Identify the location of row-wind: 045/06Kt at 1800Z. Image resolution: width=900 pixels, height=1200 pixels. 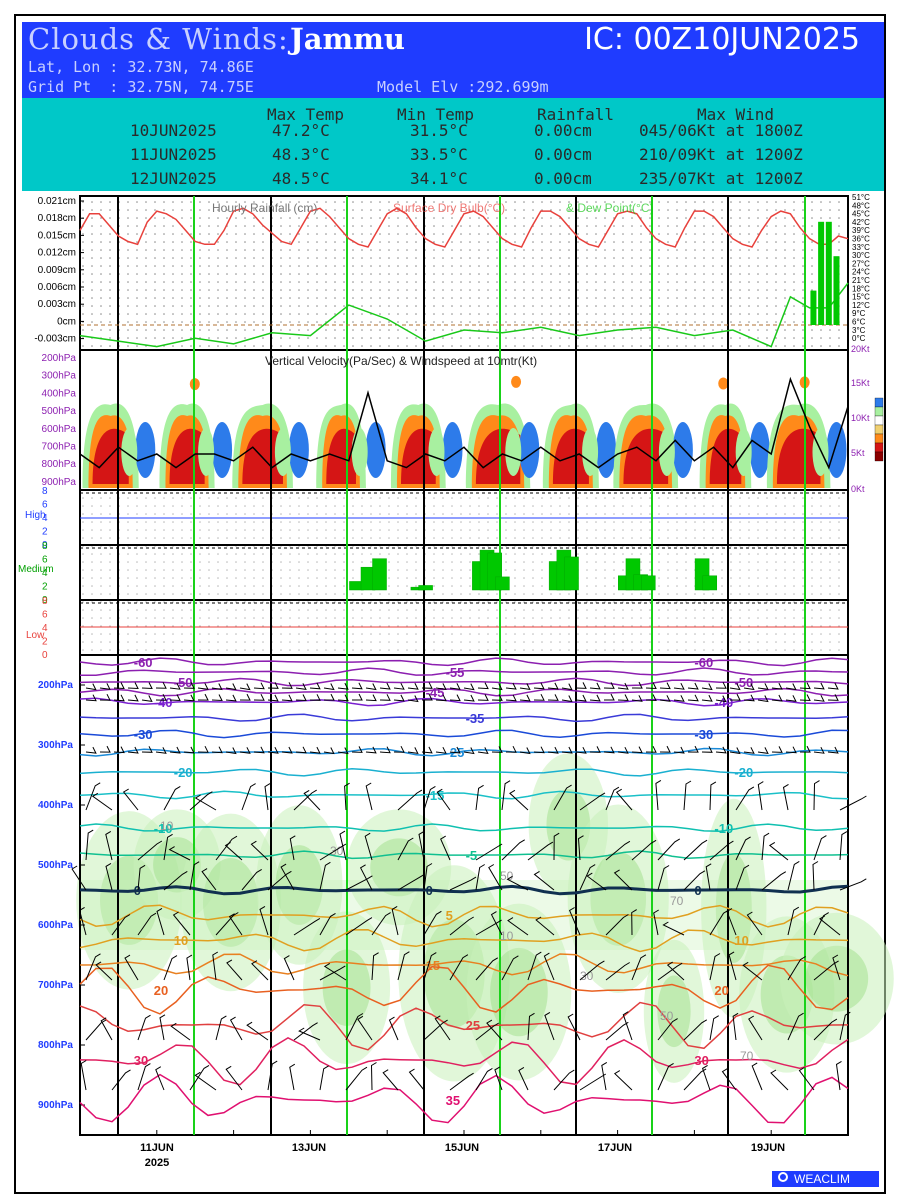
(721, 130).